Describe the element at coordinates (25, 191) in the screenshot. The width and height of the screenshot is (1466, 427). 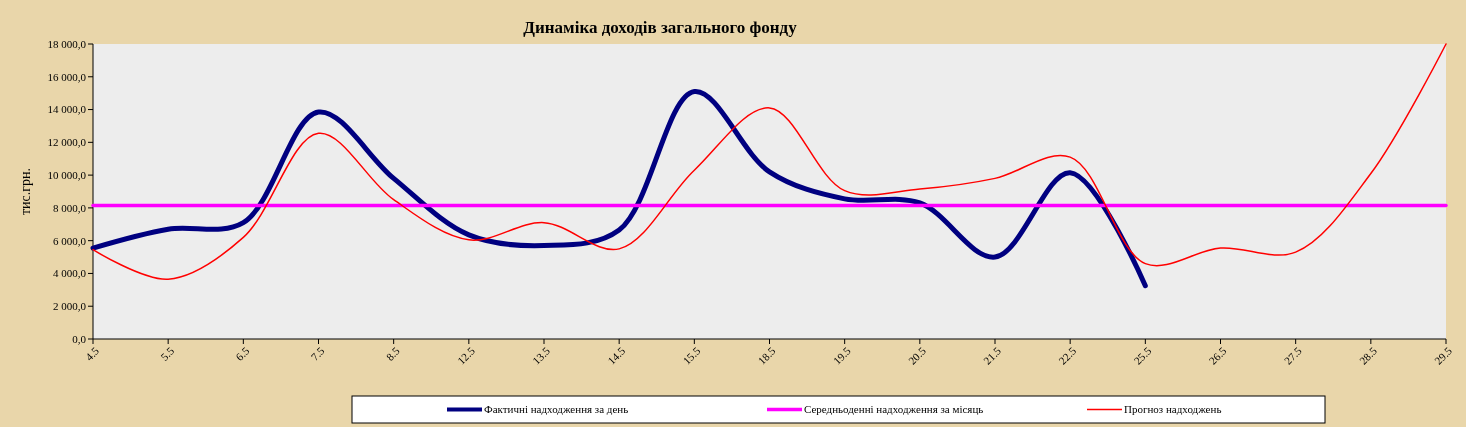
I see `y-axis-title: тис.грн.` at that location.